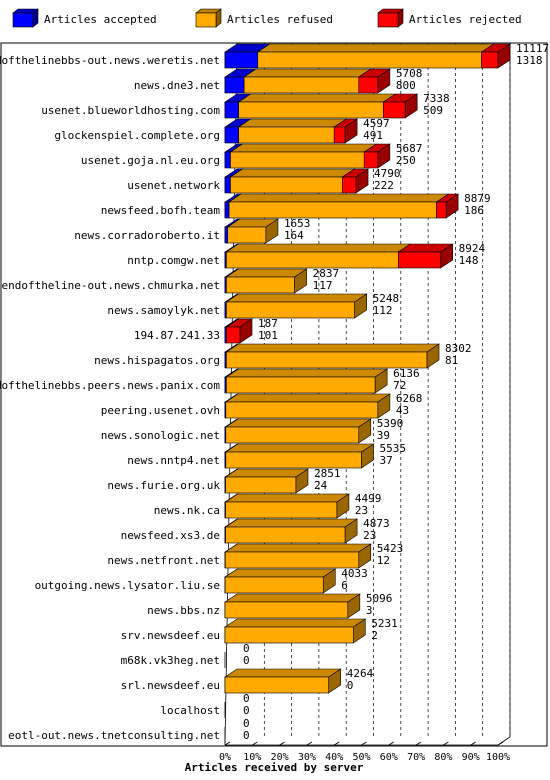  I want to click on x-tick-label: 20%, so click(280, 757).